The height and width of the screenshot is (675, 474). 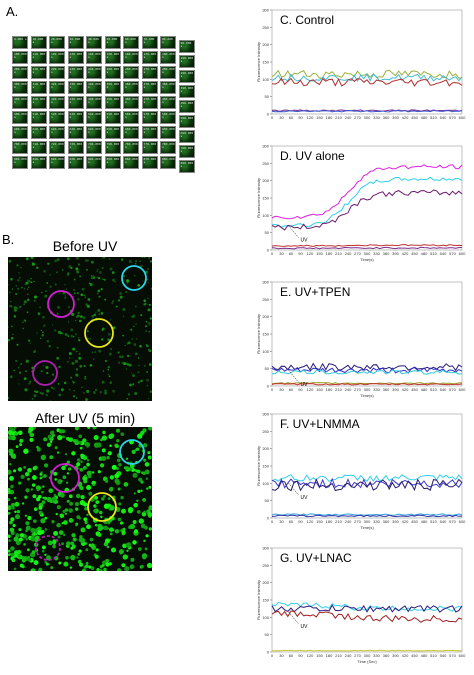 I want to click on x-tick-label: 30, so click(x=281, y=655).